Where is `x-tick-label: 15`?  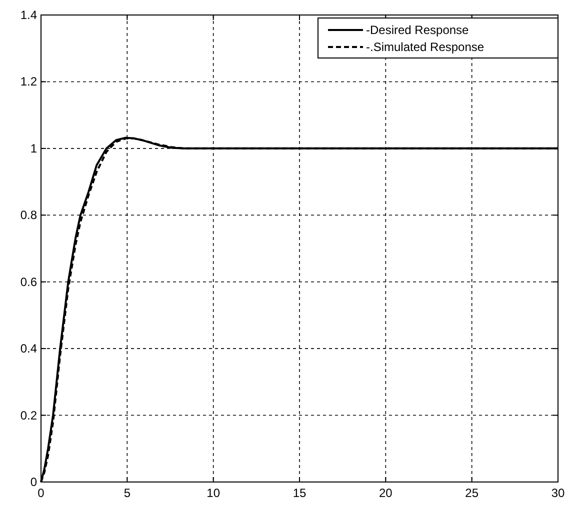
x-tick-label: 15 is located at coordinates (299, 493).